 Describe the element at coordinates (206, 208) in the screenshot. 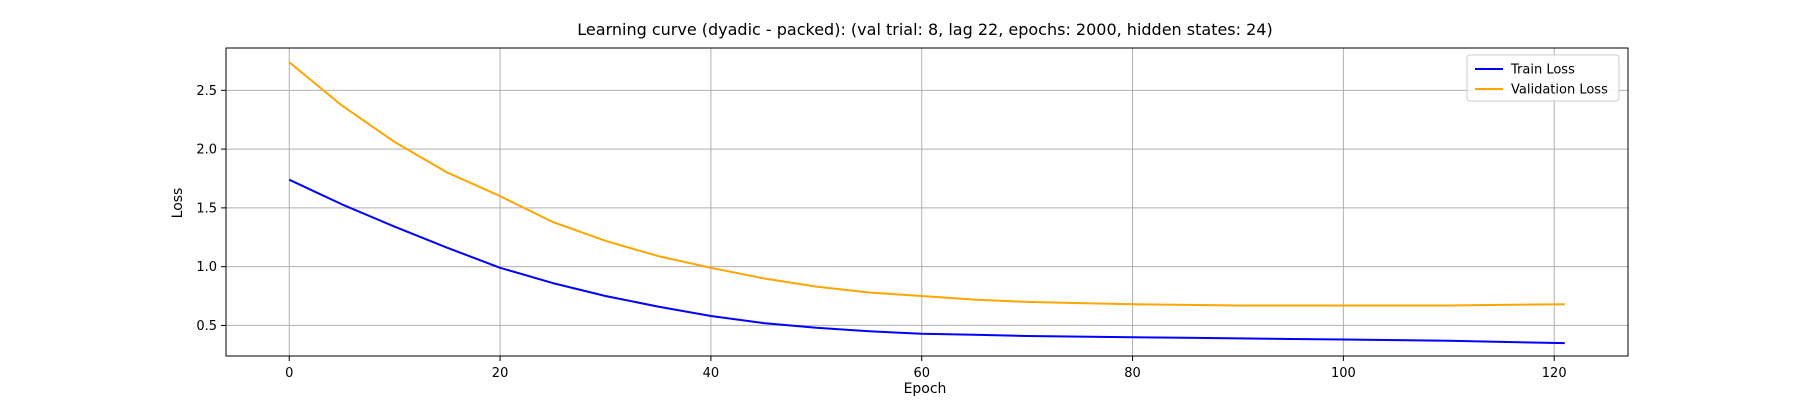

I see `y-tick-label: 1.5` at that location.